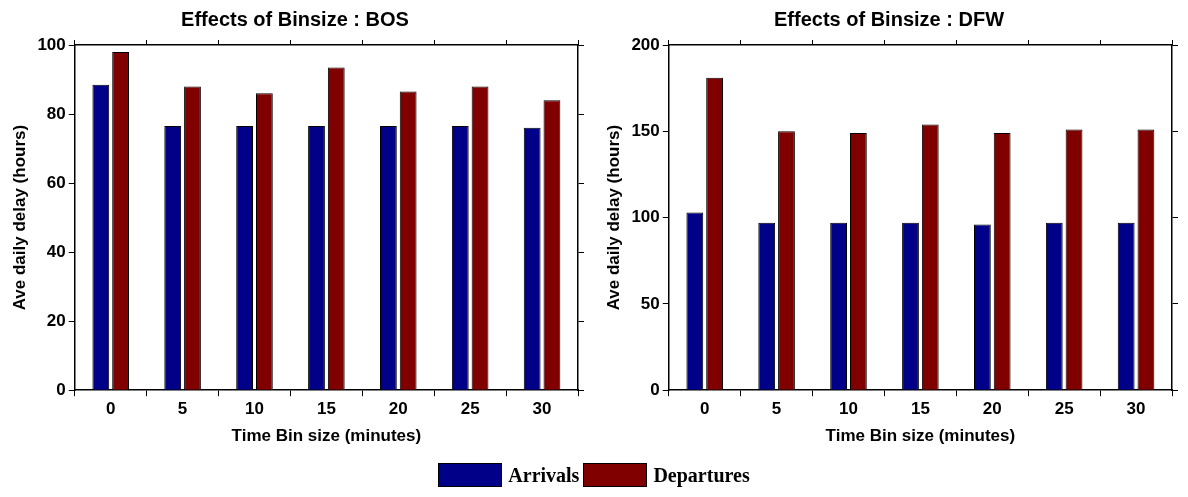 Image resolution: width=1188 pixels, height=497 pixels. What do you see at coordinates (544, 475) in the screenshot?
I see `legend-label: Arrivals` at bounding box center [544, 475].